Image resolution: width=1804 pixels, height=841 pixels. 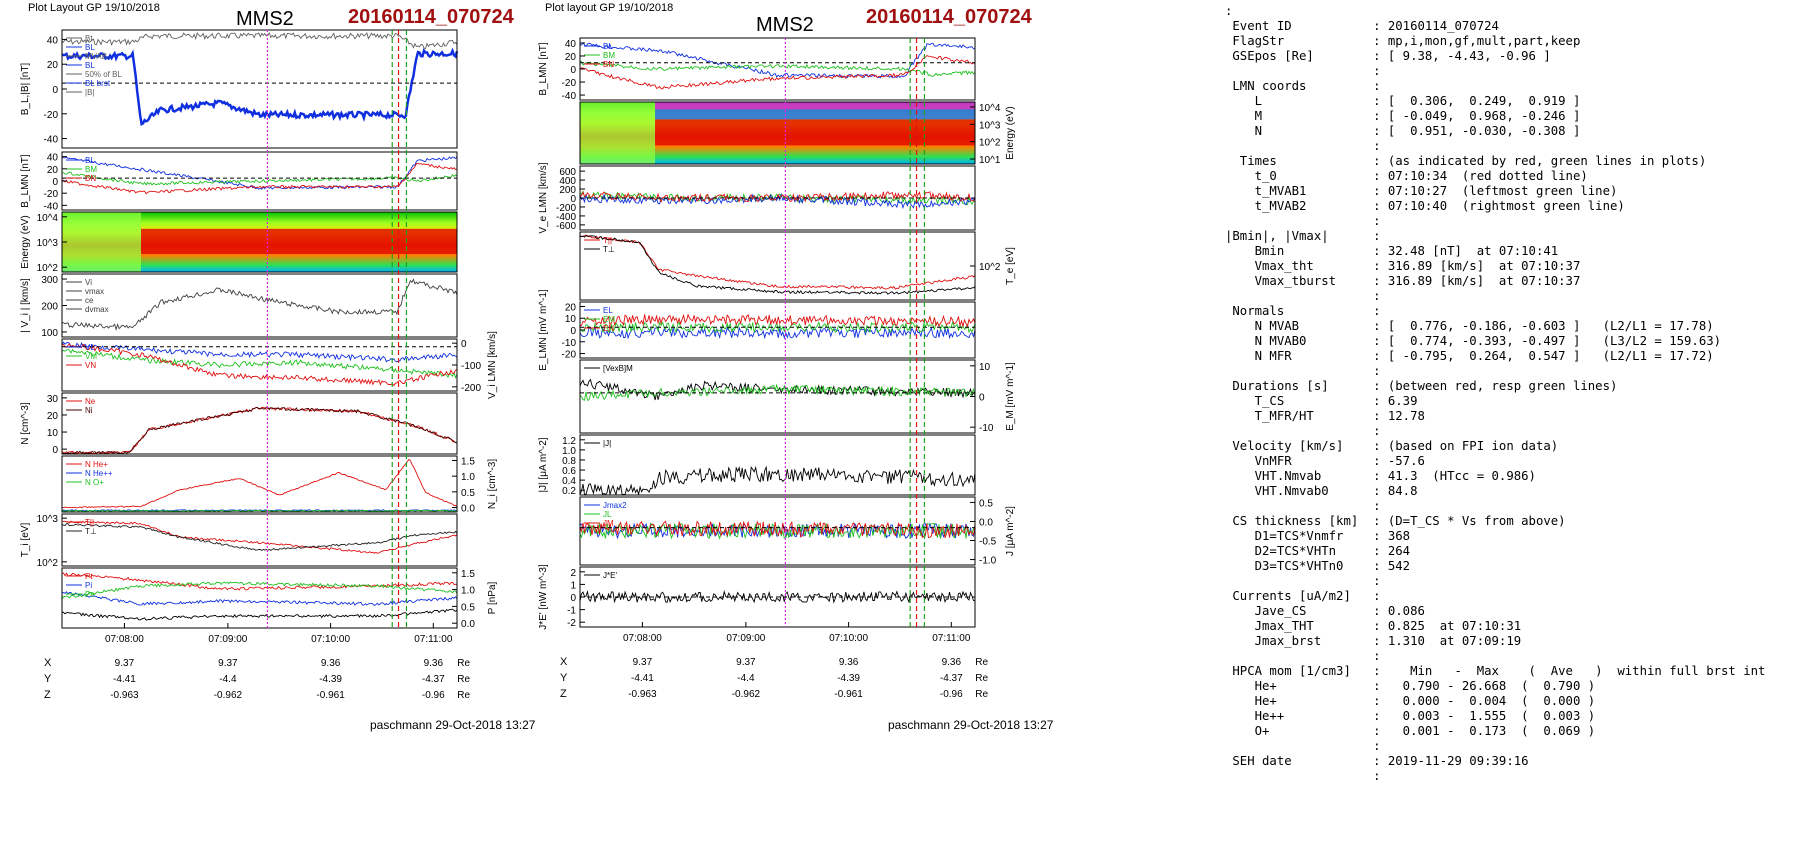 I want to click on mid-coord-label-x: X, so click(x=564, y=662).